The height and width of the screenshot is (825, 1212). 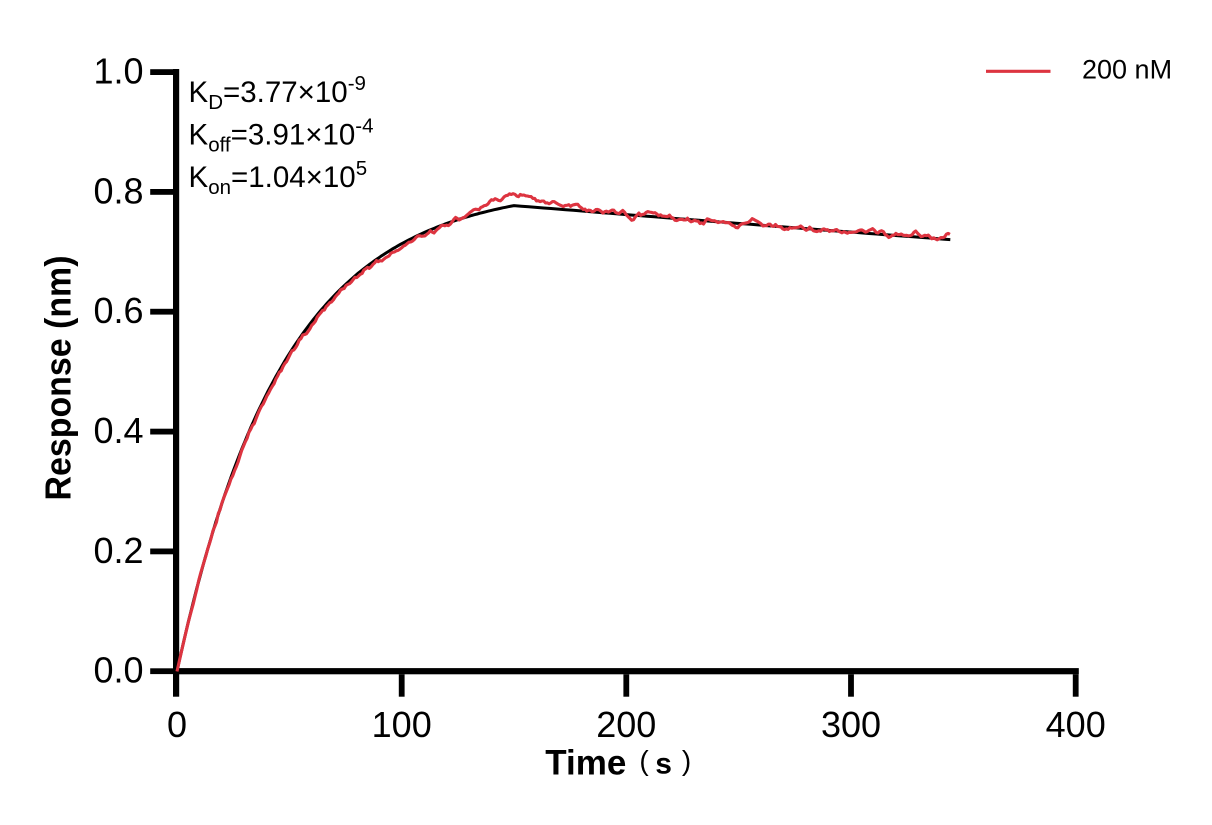 What do you see at coordinates (626, 724) in the screenshot?
I see `svg-text: 200` at bounding box center [626, 724].